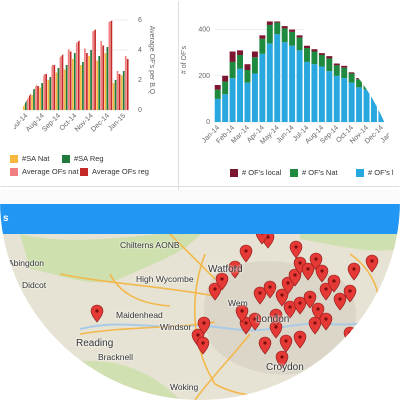 Image resolution: width=400 pixels, height=400 pixels. I want to click on section-gap, so click(200, 197).